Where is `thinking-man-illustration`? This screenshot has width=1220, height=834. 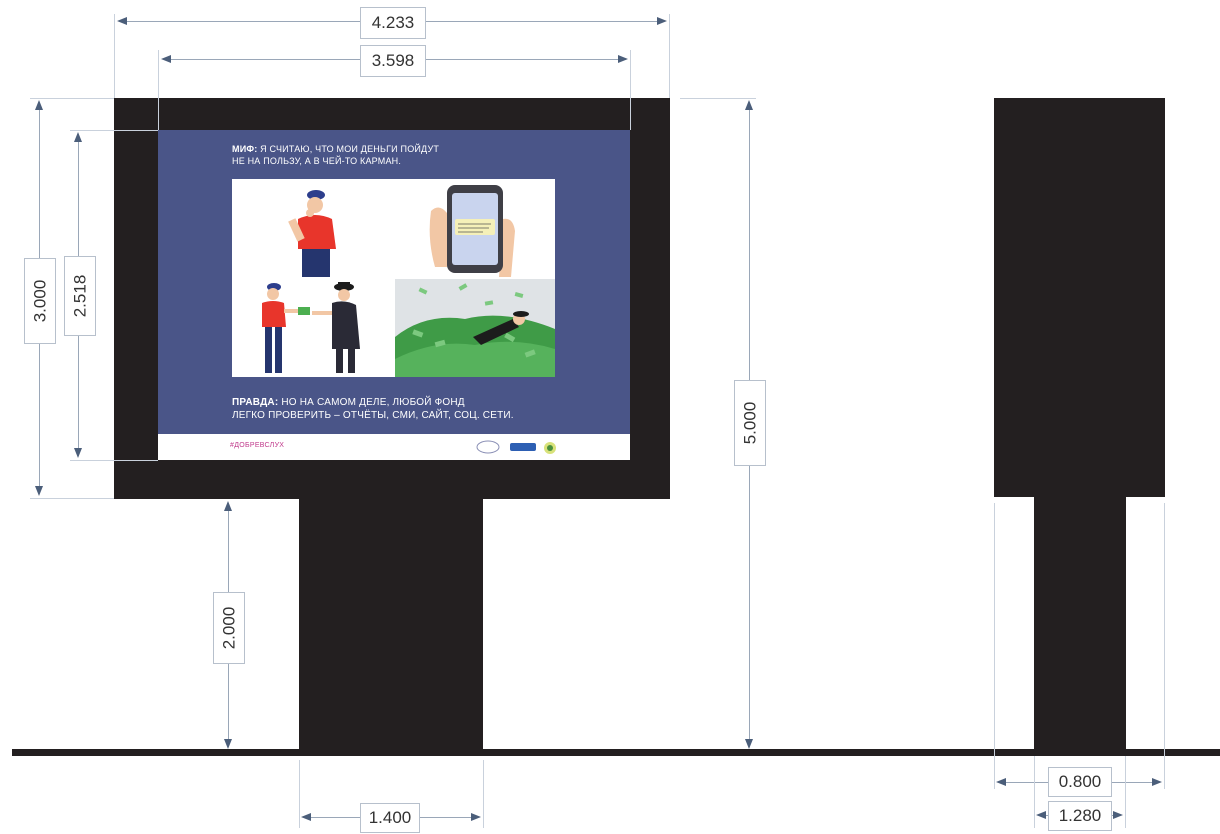 thinking-man-illustration is located at coordinates (312, 228).